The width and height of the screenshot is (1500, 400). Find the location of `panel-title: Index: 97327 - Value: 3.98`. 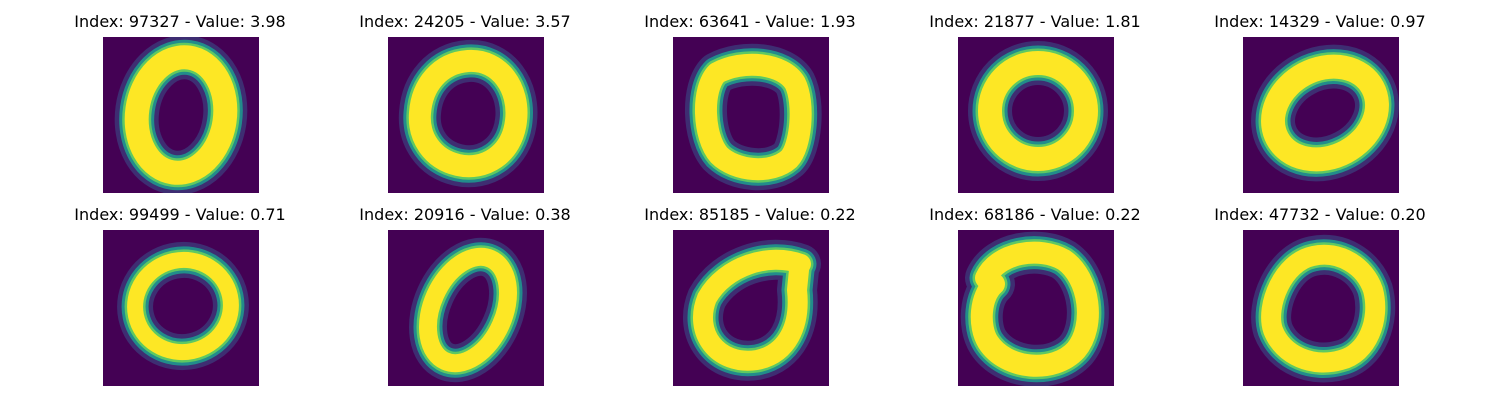

panel-title: Index: 97327 - Value: 3.98 is located at coordinates (180, 21).